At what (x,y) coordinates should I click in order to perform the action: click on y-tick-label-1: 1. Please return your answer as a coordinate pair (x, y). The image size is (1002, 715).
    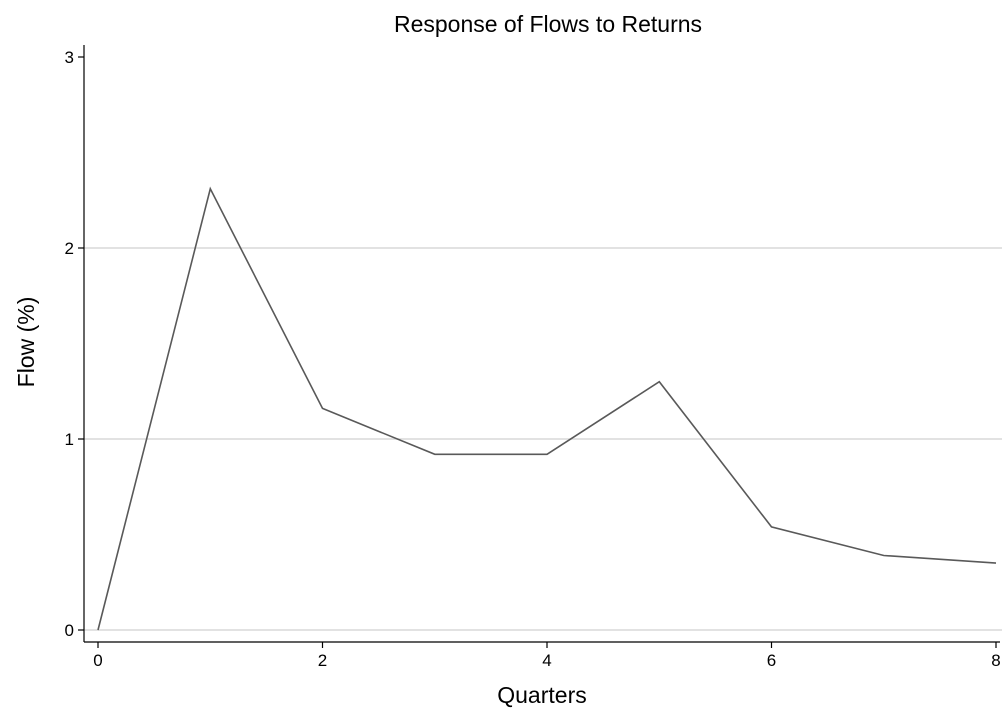
    Looking at the image, I should click on (69, 439).